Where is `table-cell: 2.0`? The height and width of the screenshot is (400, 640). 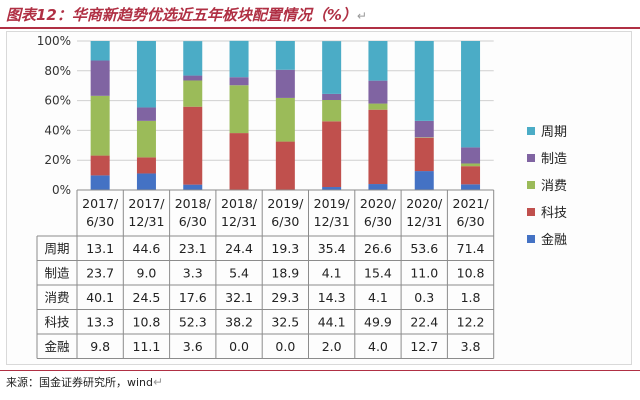 table-cell: 2.0 is located at coordinates (332, 346).